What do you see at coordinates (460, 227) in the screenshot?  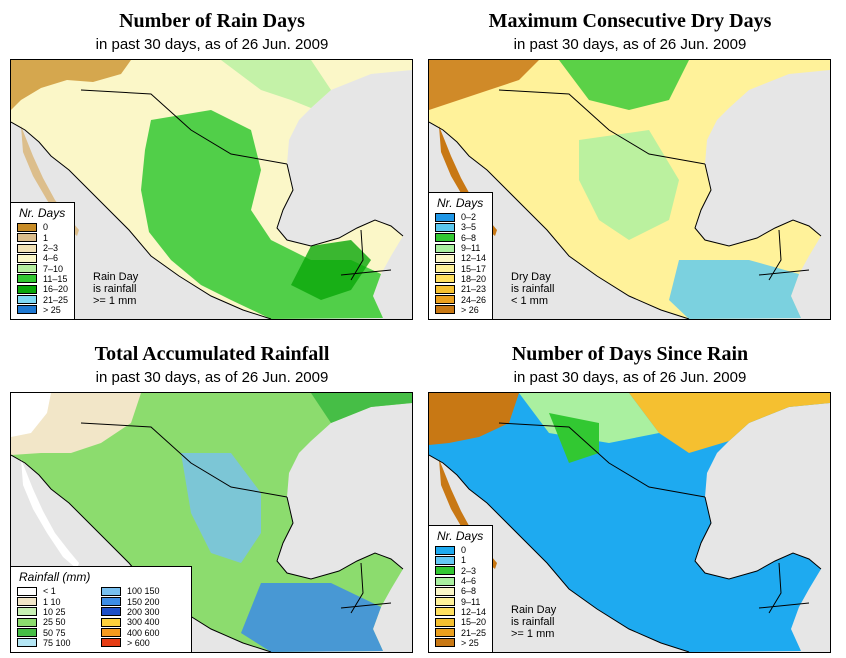 I see `legend-item: 3–5` at bounding box center [460, 227].